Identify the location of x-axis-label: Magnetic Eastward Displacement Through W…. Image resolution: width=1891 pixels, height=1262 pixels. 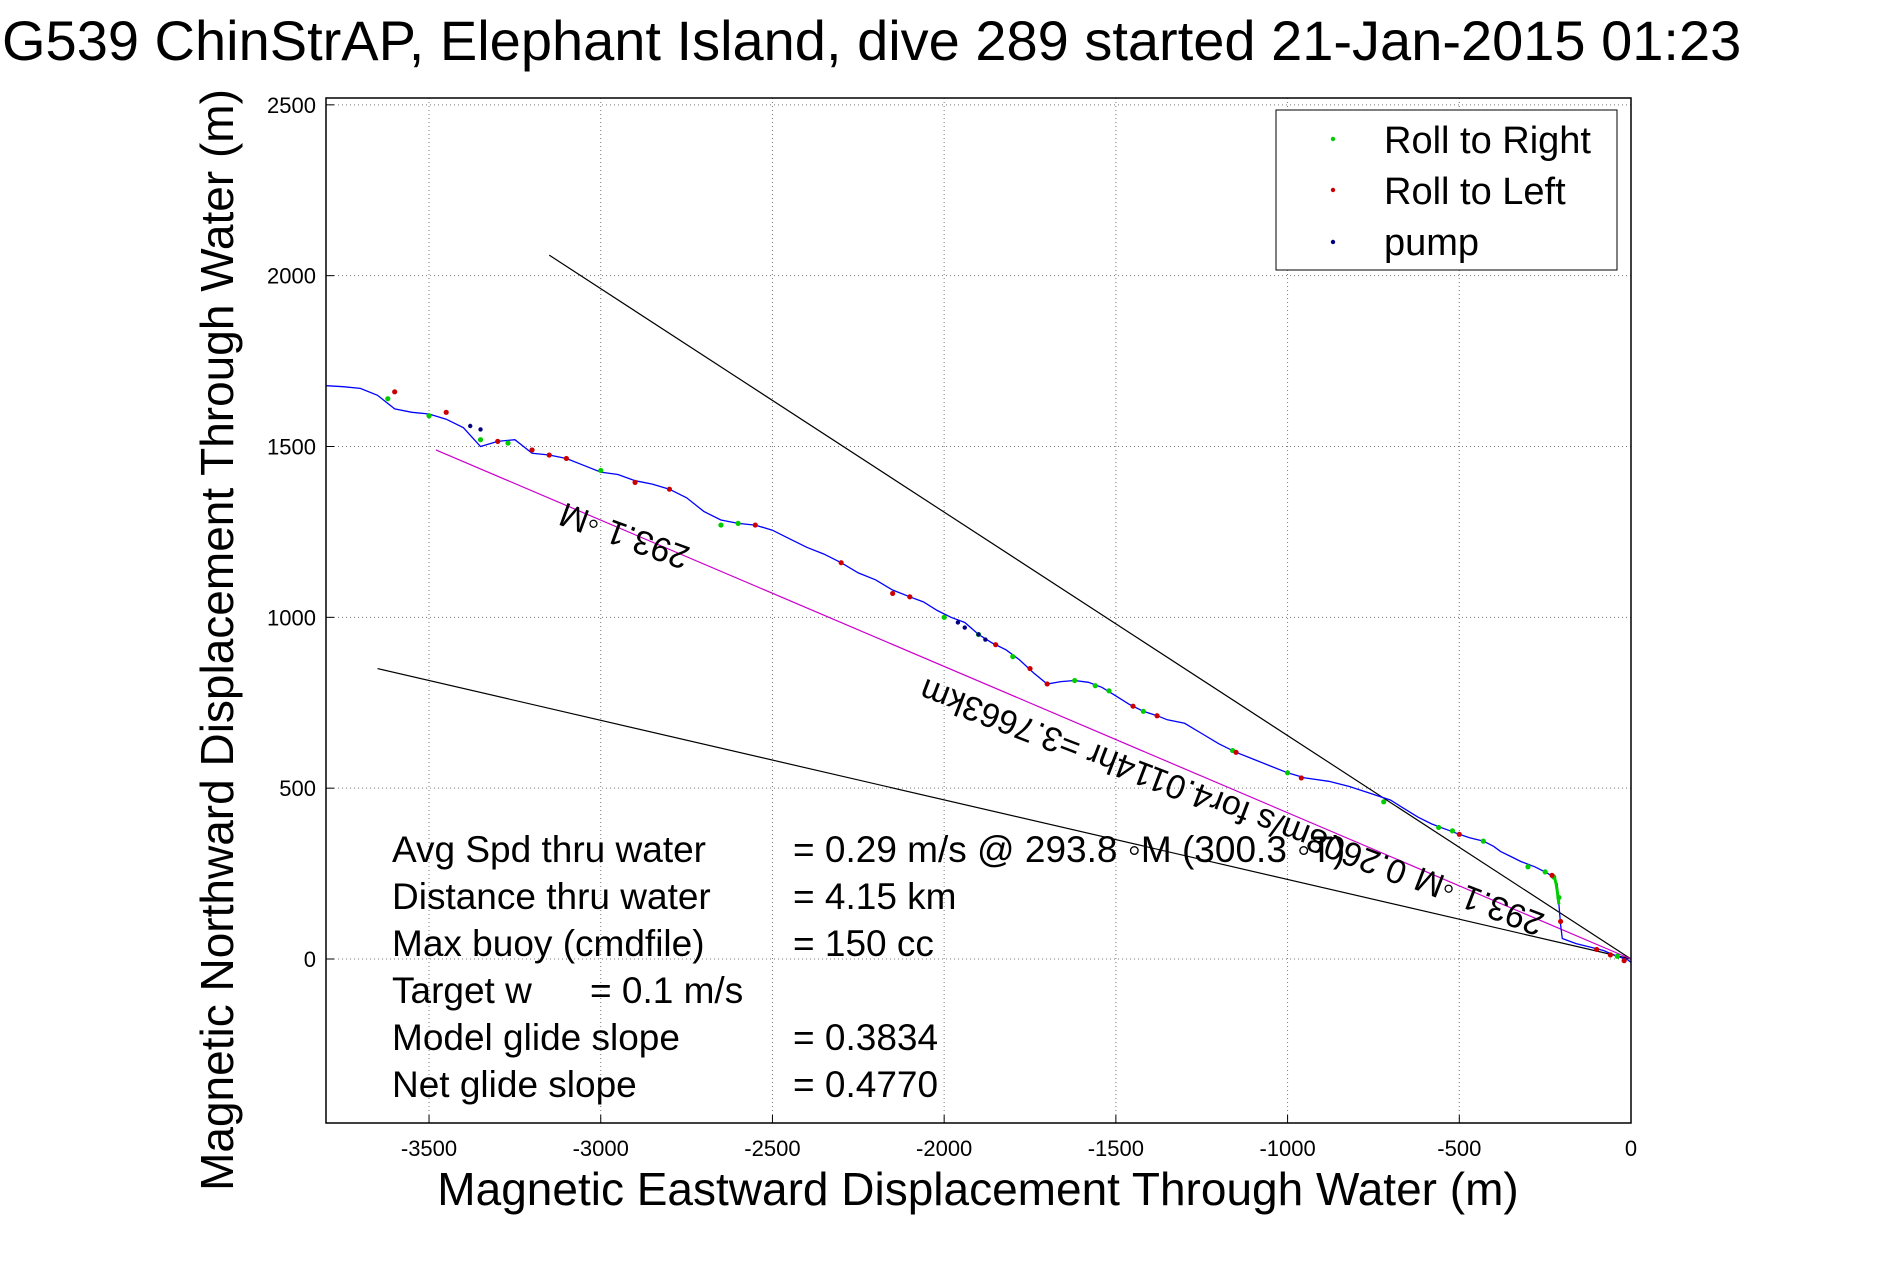
(977, 1189).